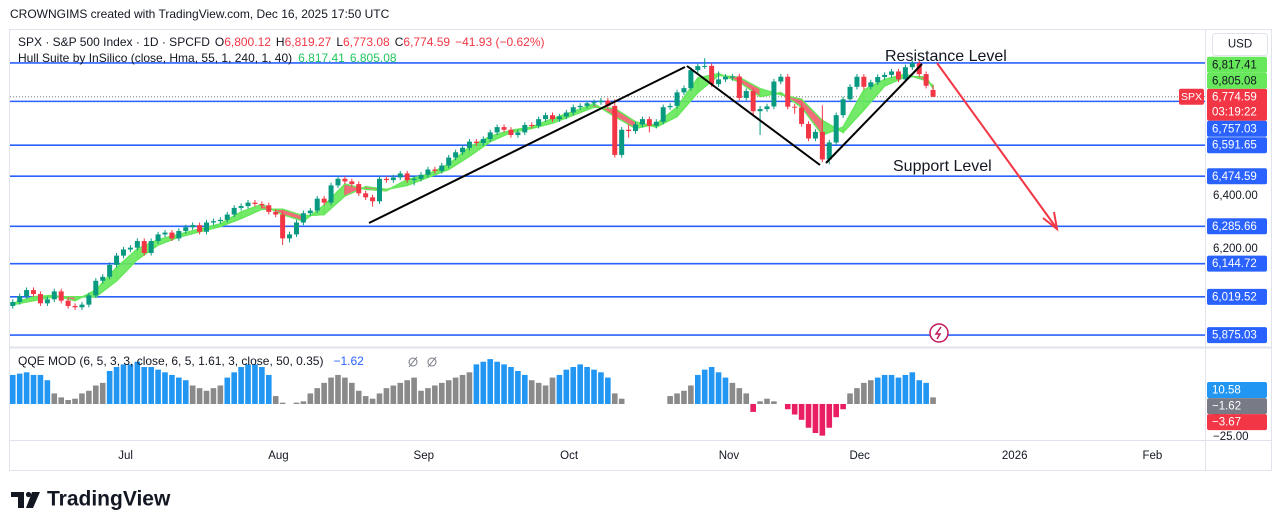 The image size is (1281, 530). I want to click on qqe-layer, so click(472, 397).